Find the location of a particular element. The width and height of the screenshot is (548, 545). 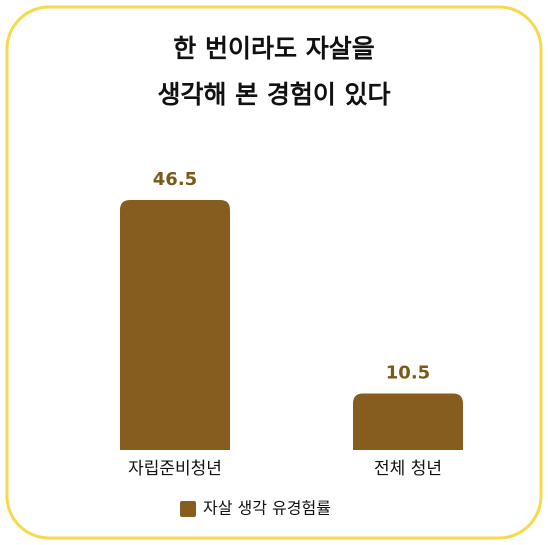

legend-label: 자살 생각 유경험률 is located at coordinates (267, 508).